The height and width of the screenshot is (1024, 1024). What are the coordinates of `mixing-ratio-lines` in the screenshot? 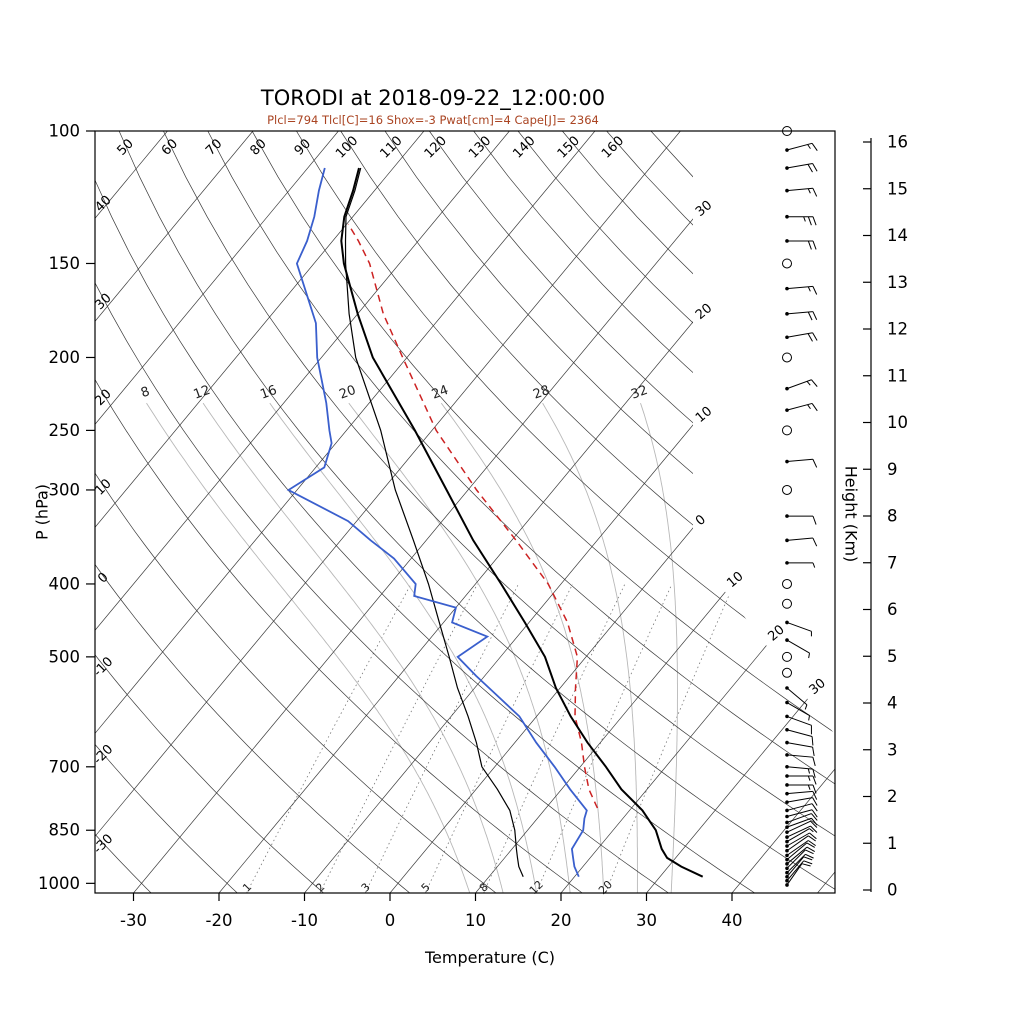 It's located at (490, 738).